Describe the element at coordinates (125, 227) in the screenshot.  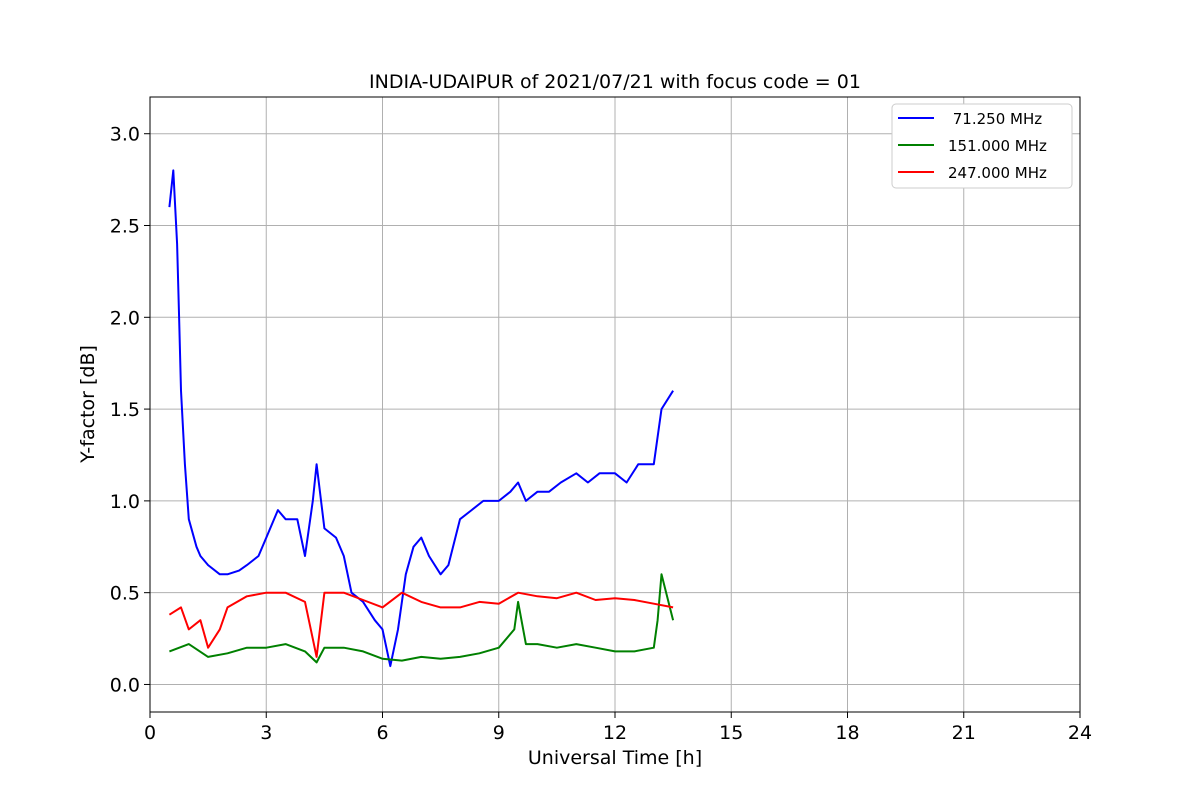
I see `y-tick-label: 2.5` at that location.